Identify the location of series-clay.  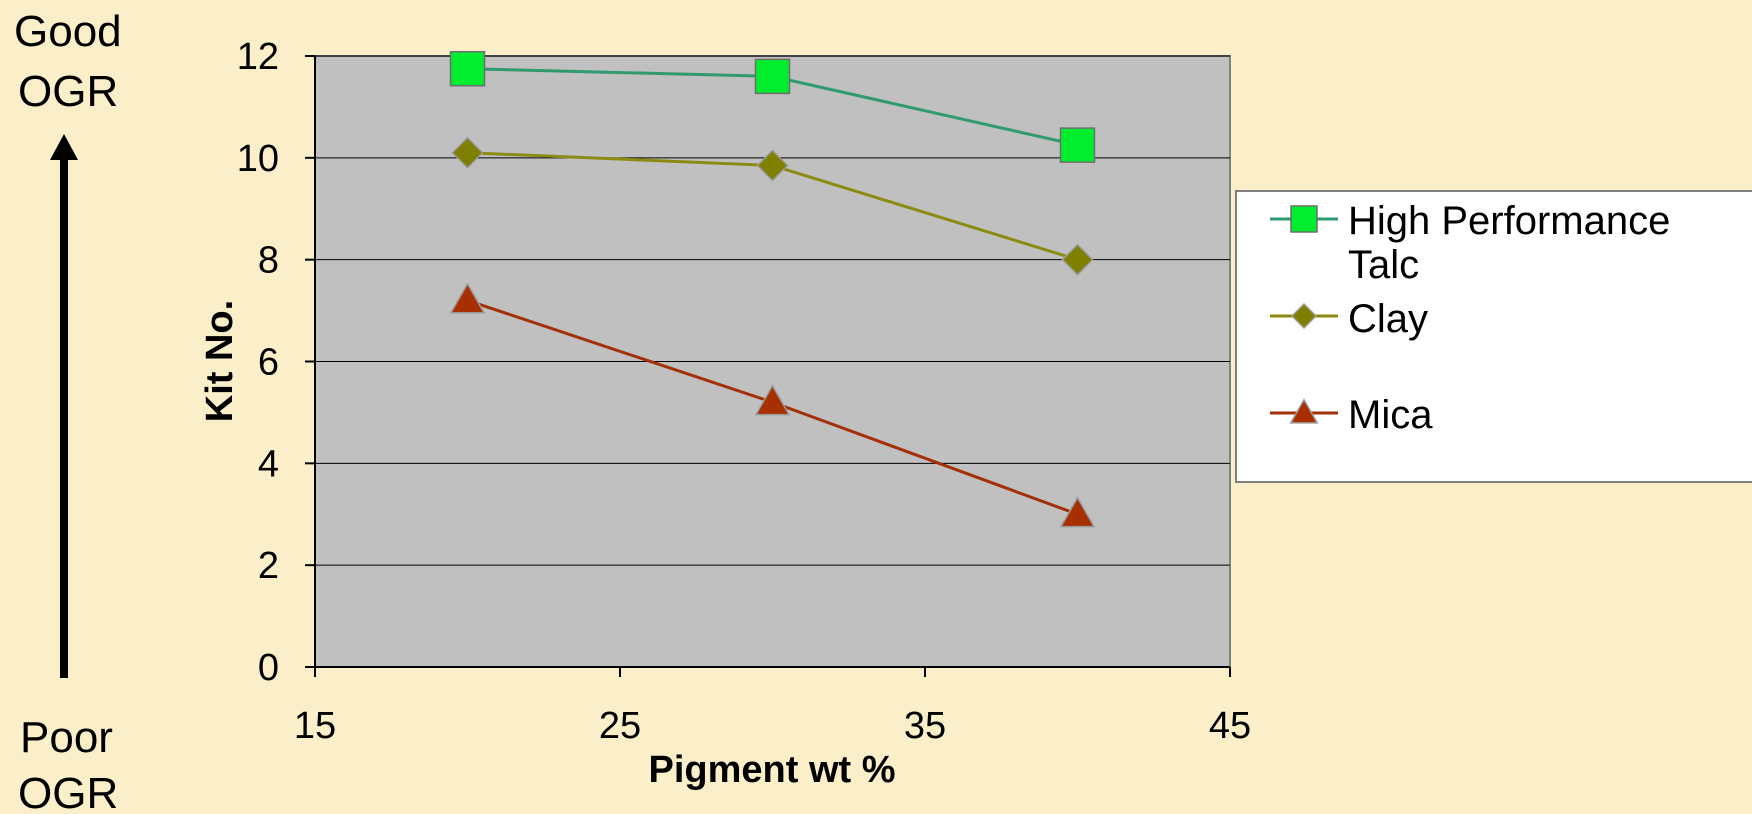
(772, 206).